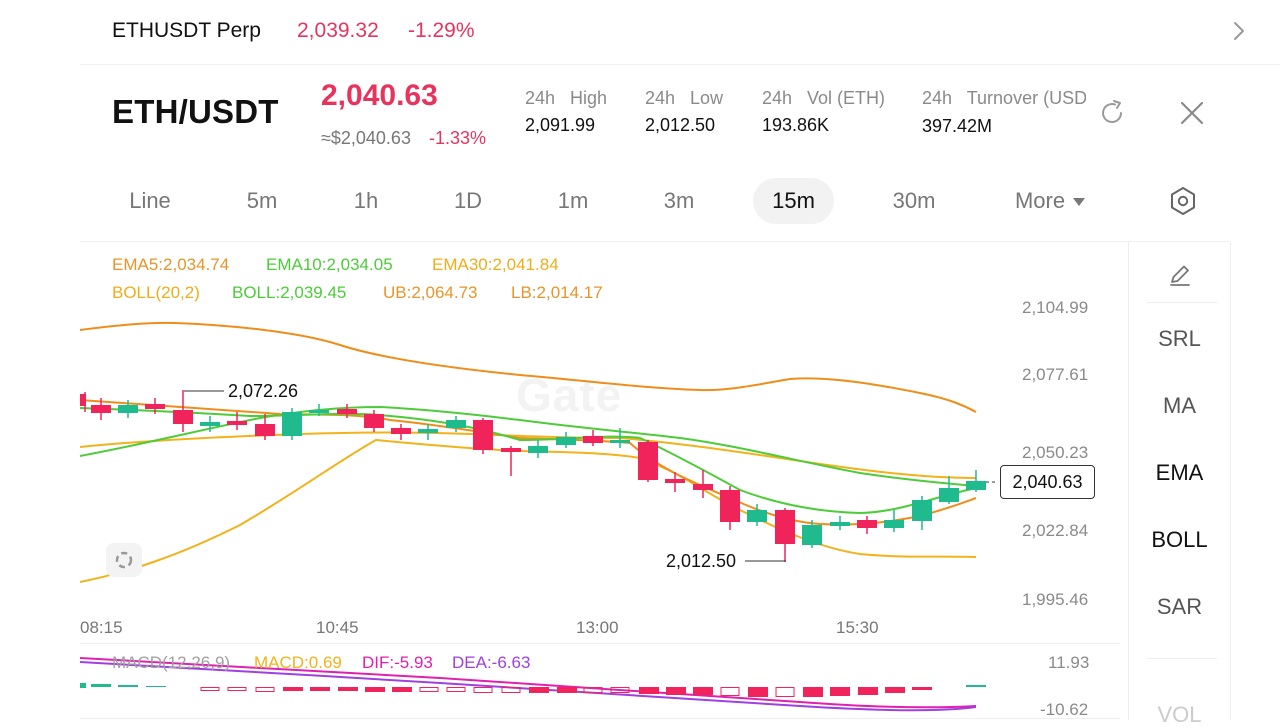 This screenshot has height=728, width=1280. What do you see at coordinates (156, 292) in the screenshot?
I see `legend-boll: BOLL(20,2)` at bounding box center [156, 292].